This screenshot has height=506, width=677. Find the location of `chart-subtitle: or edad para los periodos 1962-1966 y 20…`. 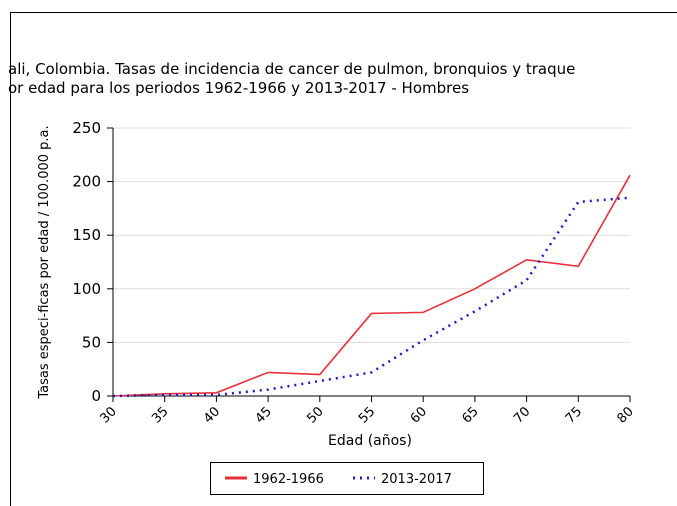

chart-subtitle: or edad para los periodos 1962-1966 y 20… is located at coordinates (238, 88).